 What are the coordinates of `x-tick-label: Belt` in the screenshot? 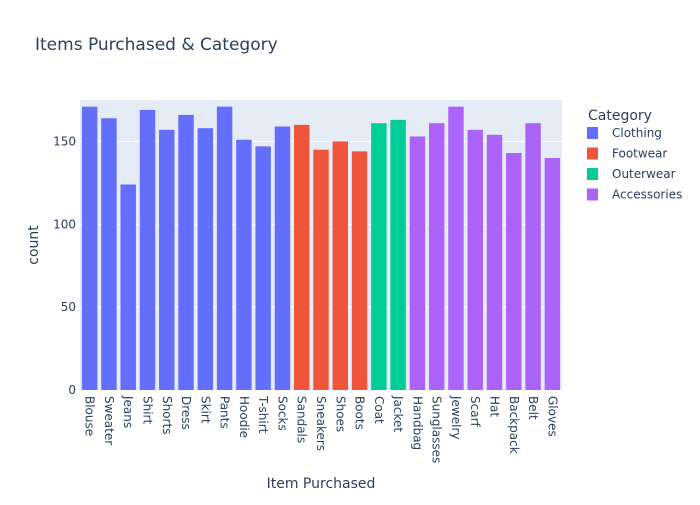 It's located at (533, 408).